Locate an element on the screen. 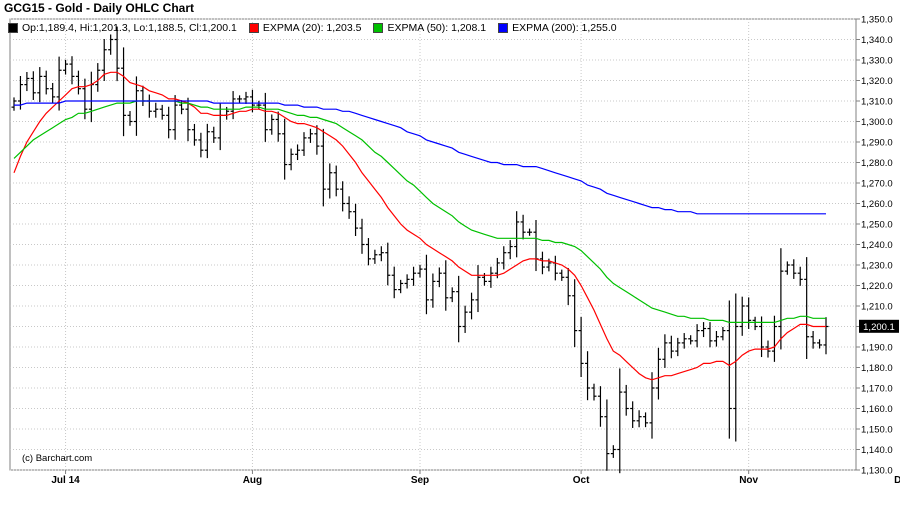 This screenshot has width=900, height=511. legend-swatch-ema200 is located at coordinates (503, 28).